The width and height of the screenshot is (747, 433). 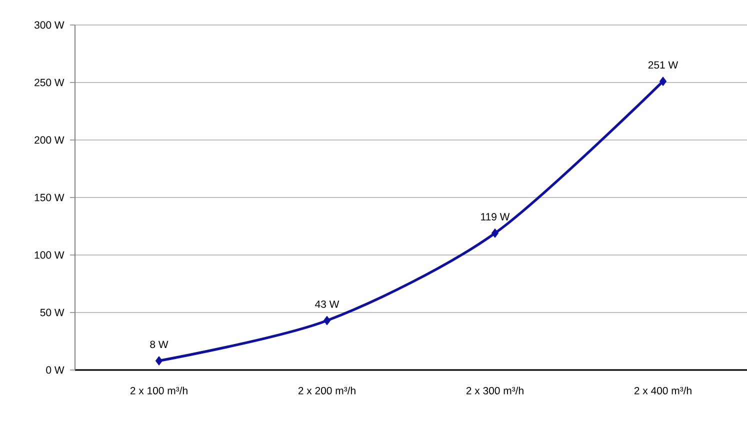 I want to click on x-tick-label: 2 x 300 m³/h, so click(x=495, y=390).